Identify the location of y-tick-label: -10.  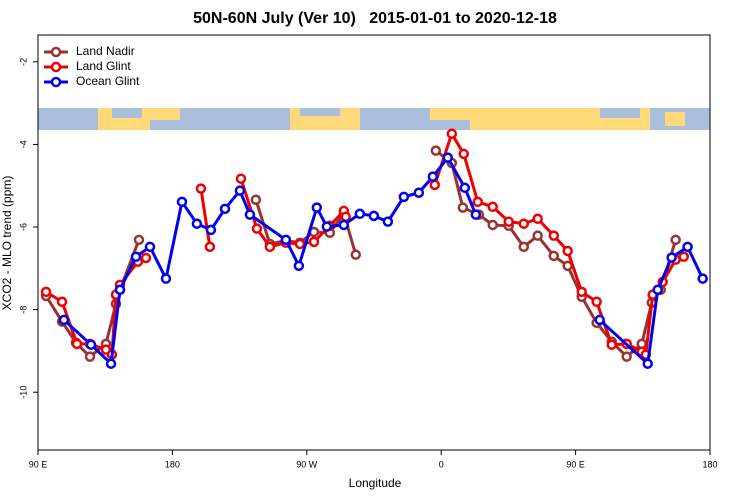
(23, 392).